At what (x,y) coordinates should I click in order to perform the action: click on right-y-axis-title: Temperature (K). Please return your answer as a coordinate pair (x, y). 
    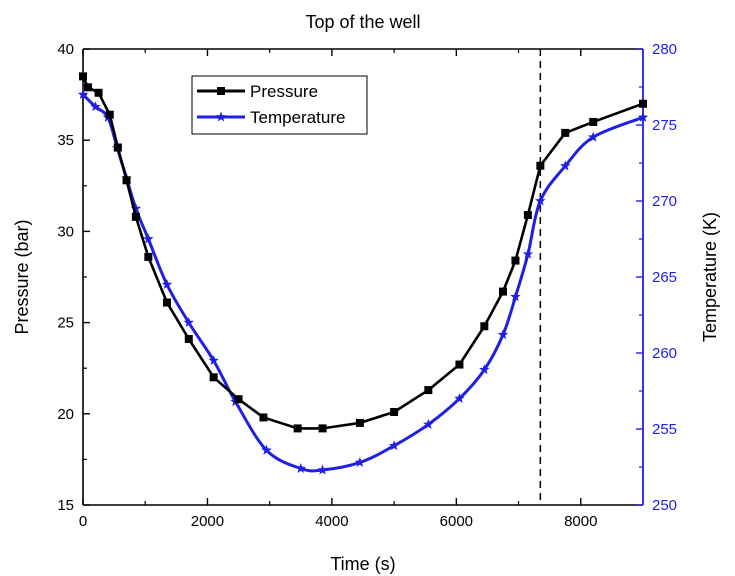
    Looking at the image, I should click on (710, 277).